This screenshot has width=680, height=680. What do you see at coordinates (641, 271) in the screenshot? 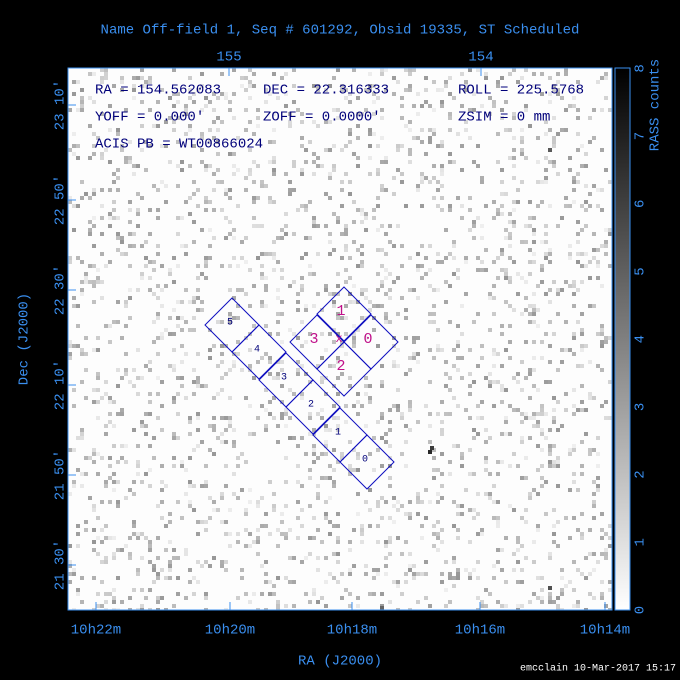
I see `colorbar-tick: 5` at bounding box center [641, 271].